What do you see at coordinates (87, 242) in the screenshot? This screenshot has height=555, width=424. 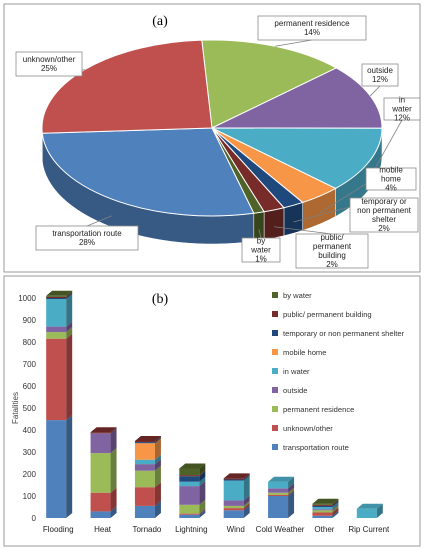 I see `pie-label-value-transportation-route: 28%` at bounding box center [87, 242].